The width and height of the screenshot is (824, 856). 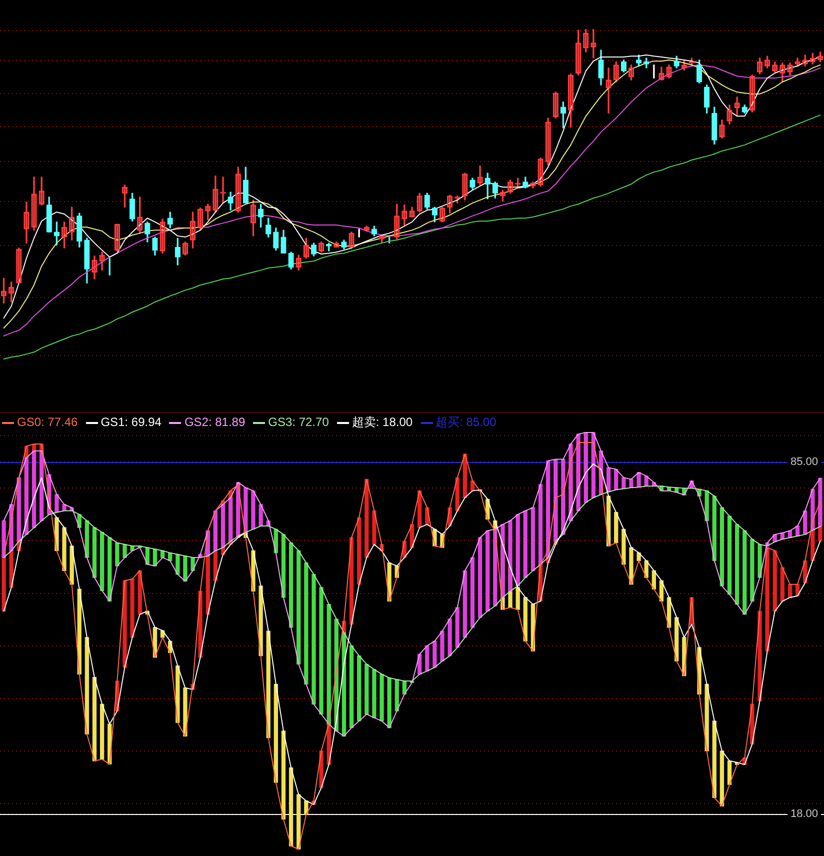 What do you see at coordinates (466, 422) in the screenshot?
I see `legend-label: 超买: 85.00` at bounding box center [466, 422].